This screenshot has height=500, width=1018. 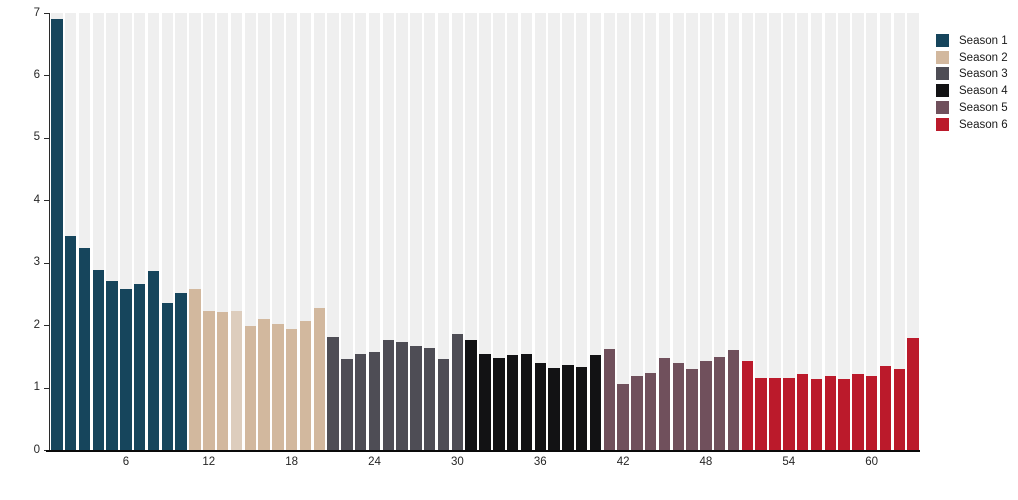 I want to click on y-axis-label: 3, so click(x=36, y=262).